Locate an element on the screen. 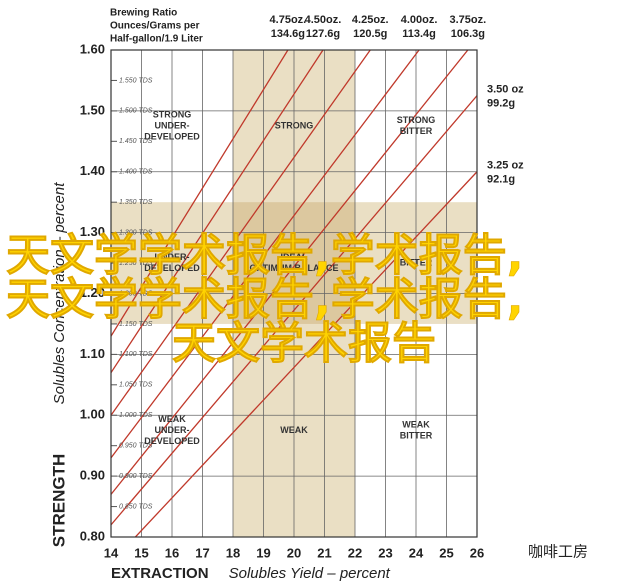  overlay-text: 天文学术报告 is located at coordinates (304, 343).